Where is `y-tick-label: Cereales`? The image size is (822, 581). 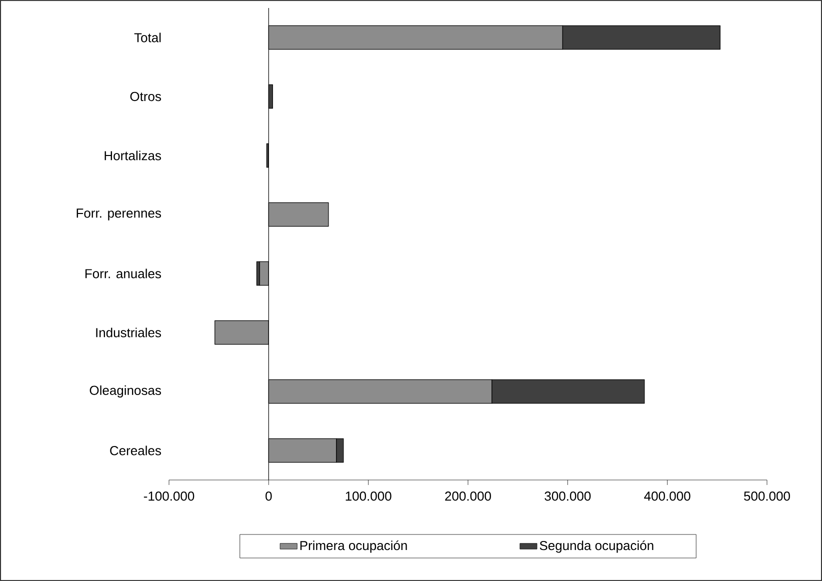
y-tick-label: Cereales is located at coordinates (135, 451).